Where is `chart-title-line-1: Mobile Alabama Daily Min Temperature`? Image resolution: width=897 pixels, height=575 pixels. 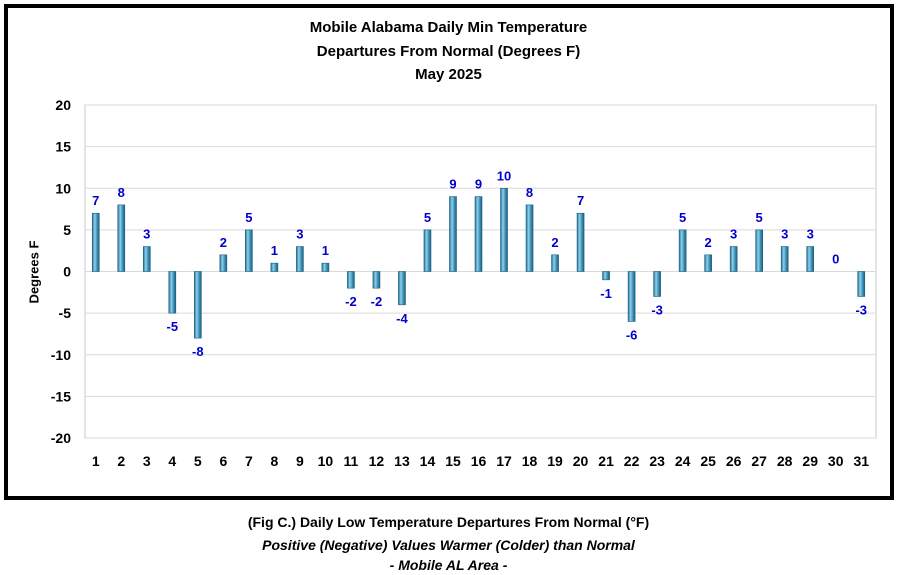 chart-title-line-1: Mobile Alabama Daily Min Temperature is located at coordinates (448, 27).